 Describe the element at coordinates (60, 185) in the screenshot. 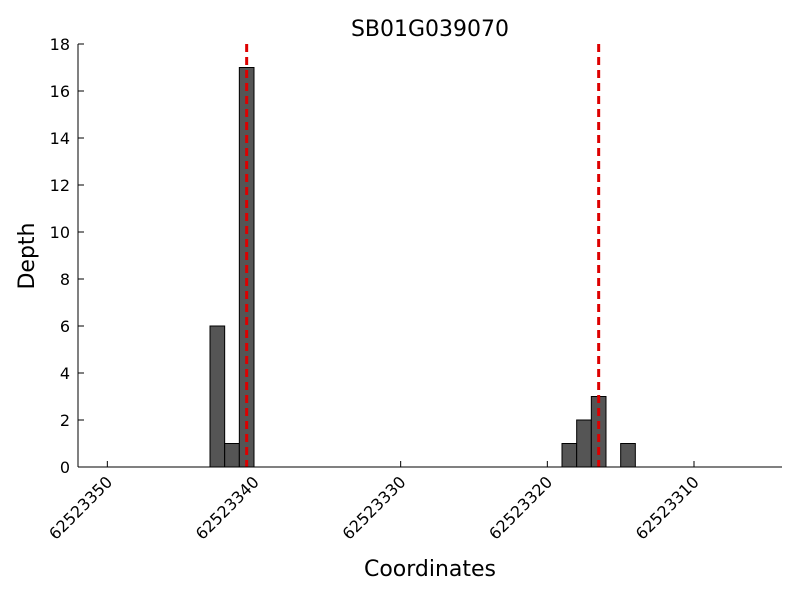

I see `y-tick-label: 12` at that location.